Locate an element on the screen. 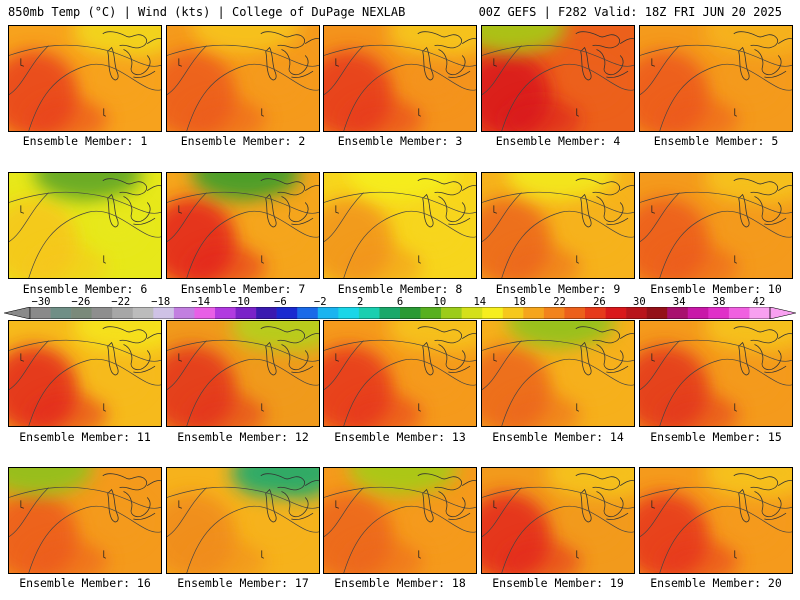 This screenshot has width=800, height=600. colorbar-tick-label: −22 is located at coordinates (121, 302).